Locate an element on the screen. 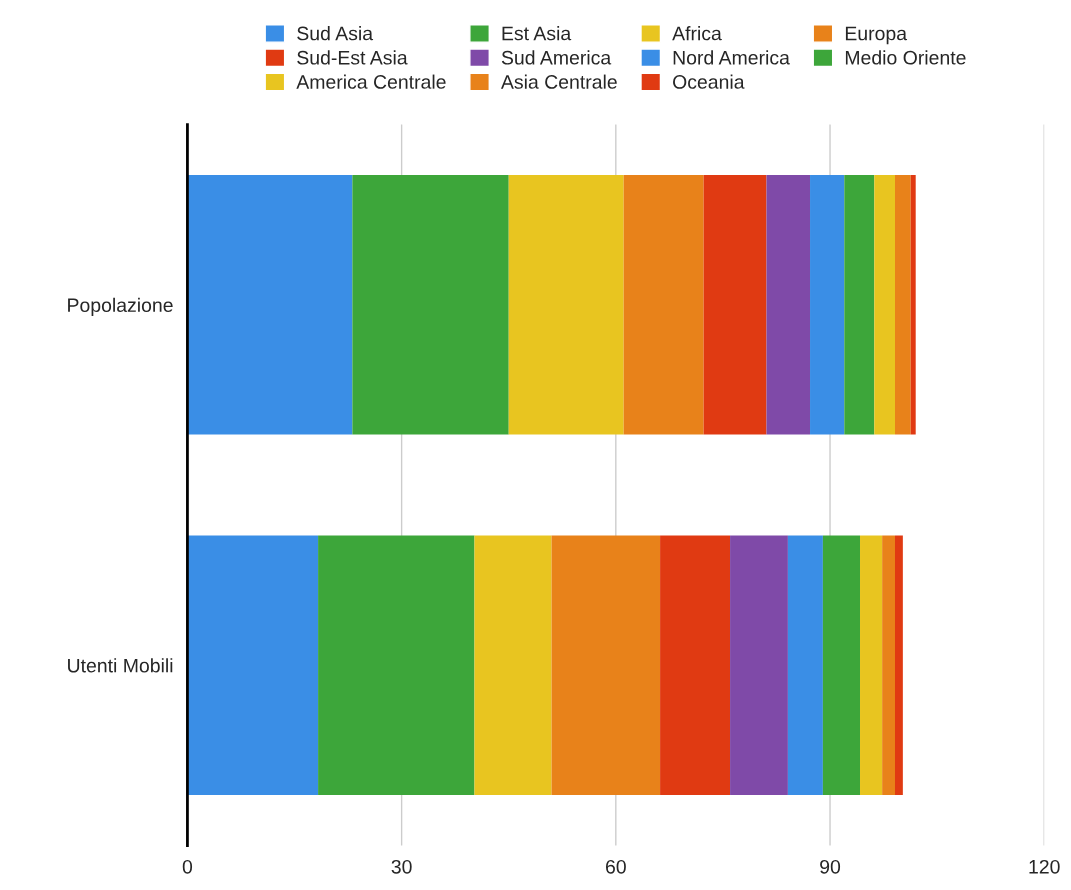 The width and height of the screenshot is (1071, 890). x-tick-label: 120 is located at coordinates (1044, 866).